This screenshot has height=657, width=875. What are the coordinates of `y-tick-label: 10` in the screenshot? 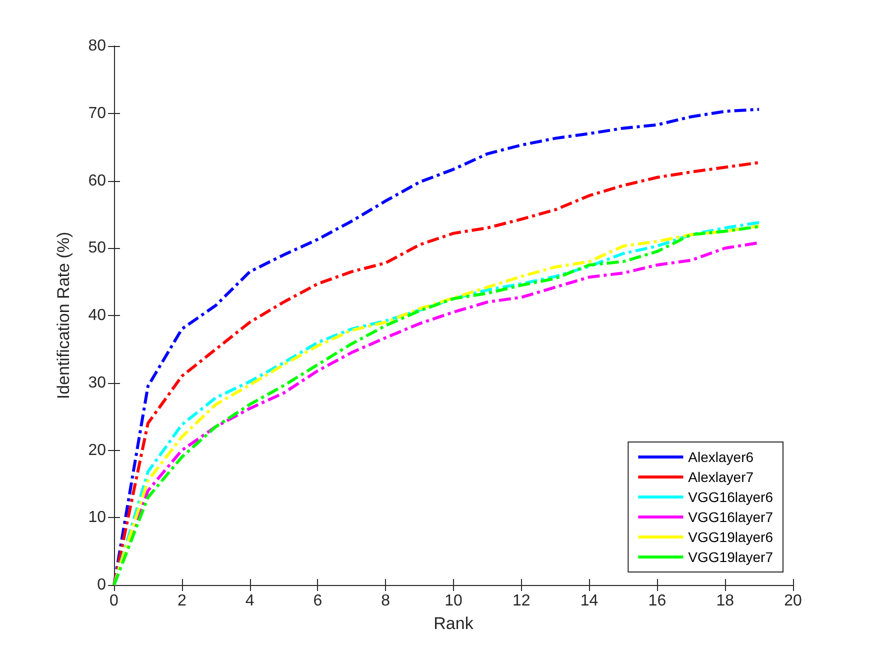 It's located at (97, 517).